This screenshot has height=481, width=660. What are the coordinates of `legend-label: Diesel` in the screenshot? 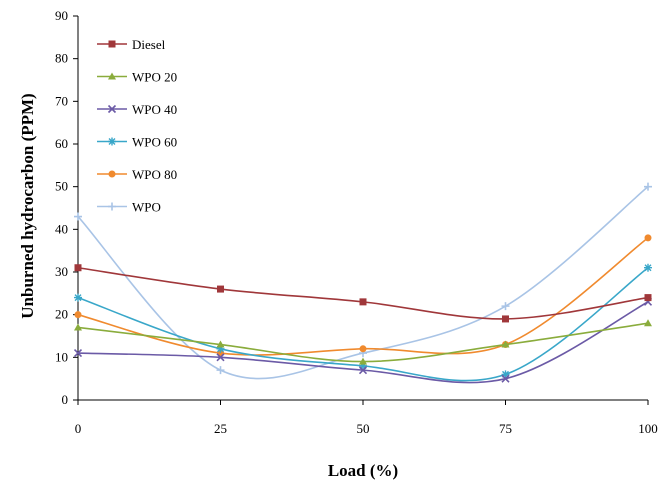 It's located at (149, 44).